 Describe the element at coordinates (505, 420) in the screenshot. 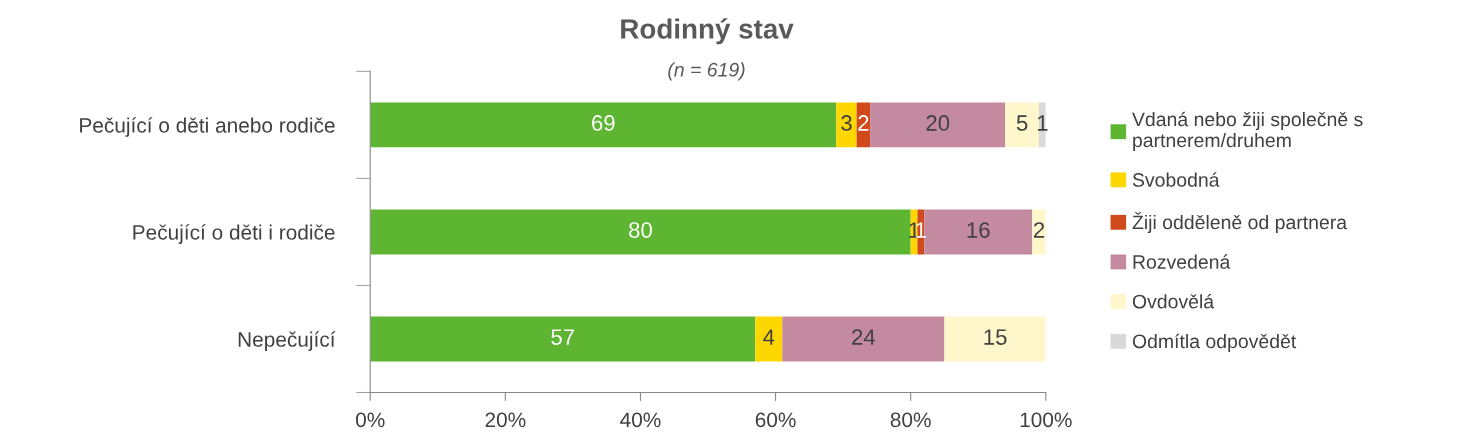

I see `x-tick-label: 20%` at that location.